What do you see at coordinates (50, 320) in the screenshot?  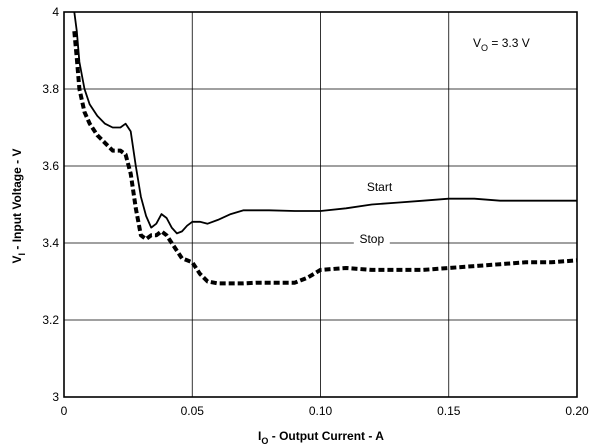 I see `y-tick-label: 3.2` at bounding box center [50, 320].